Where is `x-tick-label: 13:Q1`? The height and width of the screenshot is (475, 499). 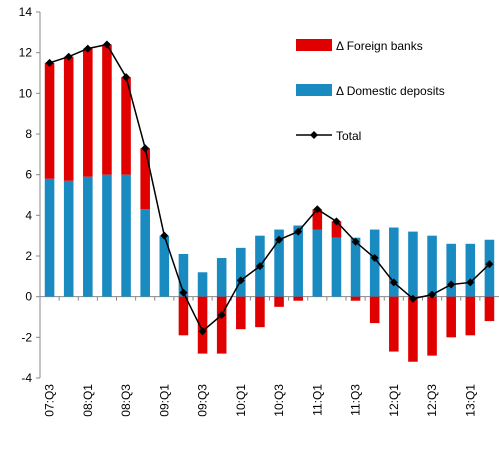 x-tick-label: 13:Q1 is located at coordinates (470, 400).